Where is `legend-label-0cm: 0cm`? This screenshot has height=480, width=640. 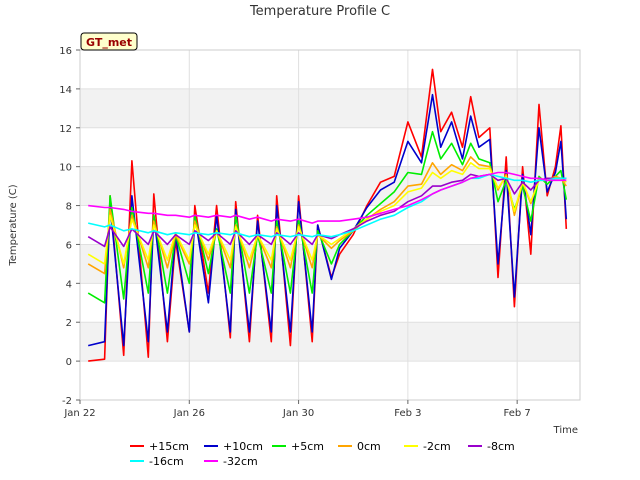 legend-label-0cm: 0cm is located at coordinates (369, 446).